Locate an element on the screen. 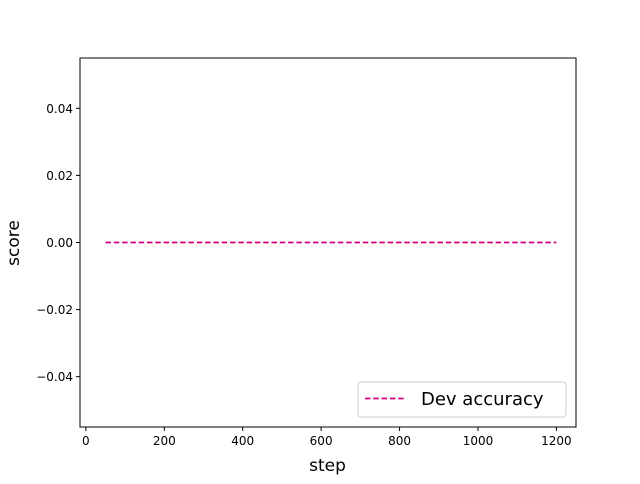 This screenshot has width=640, height=484. y-tick-label: 0.00 is located at coordinates (59, 243).